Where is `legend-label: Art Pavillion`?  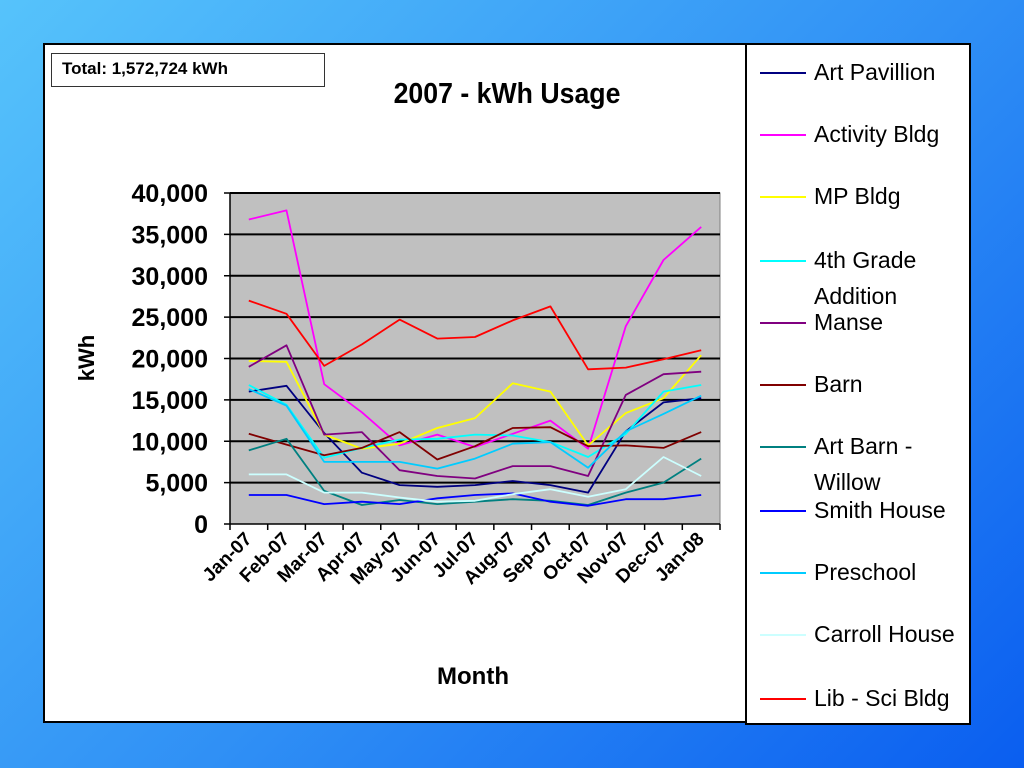
legend-label: Art Pavillion is located at coordinates (875, 72).